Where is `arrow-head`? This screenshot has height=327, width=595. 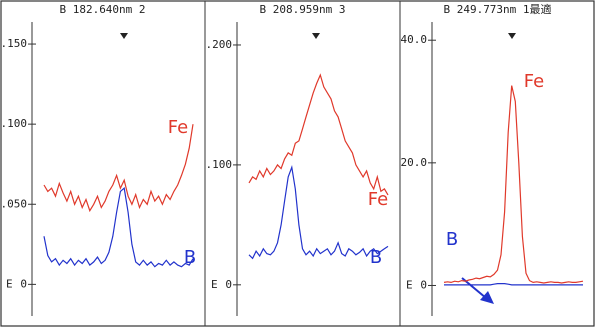
arrow-head is located at coordinates (487, 297).